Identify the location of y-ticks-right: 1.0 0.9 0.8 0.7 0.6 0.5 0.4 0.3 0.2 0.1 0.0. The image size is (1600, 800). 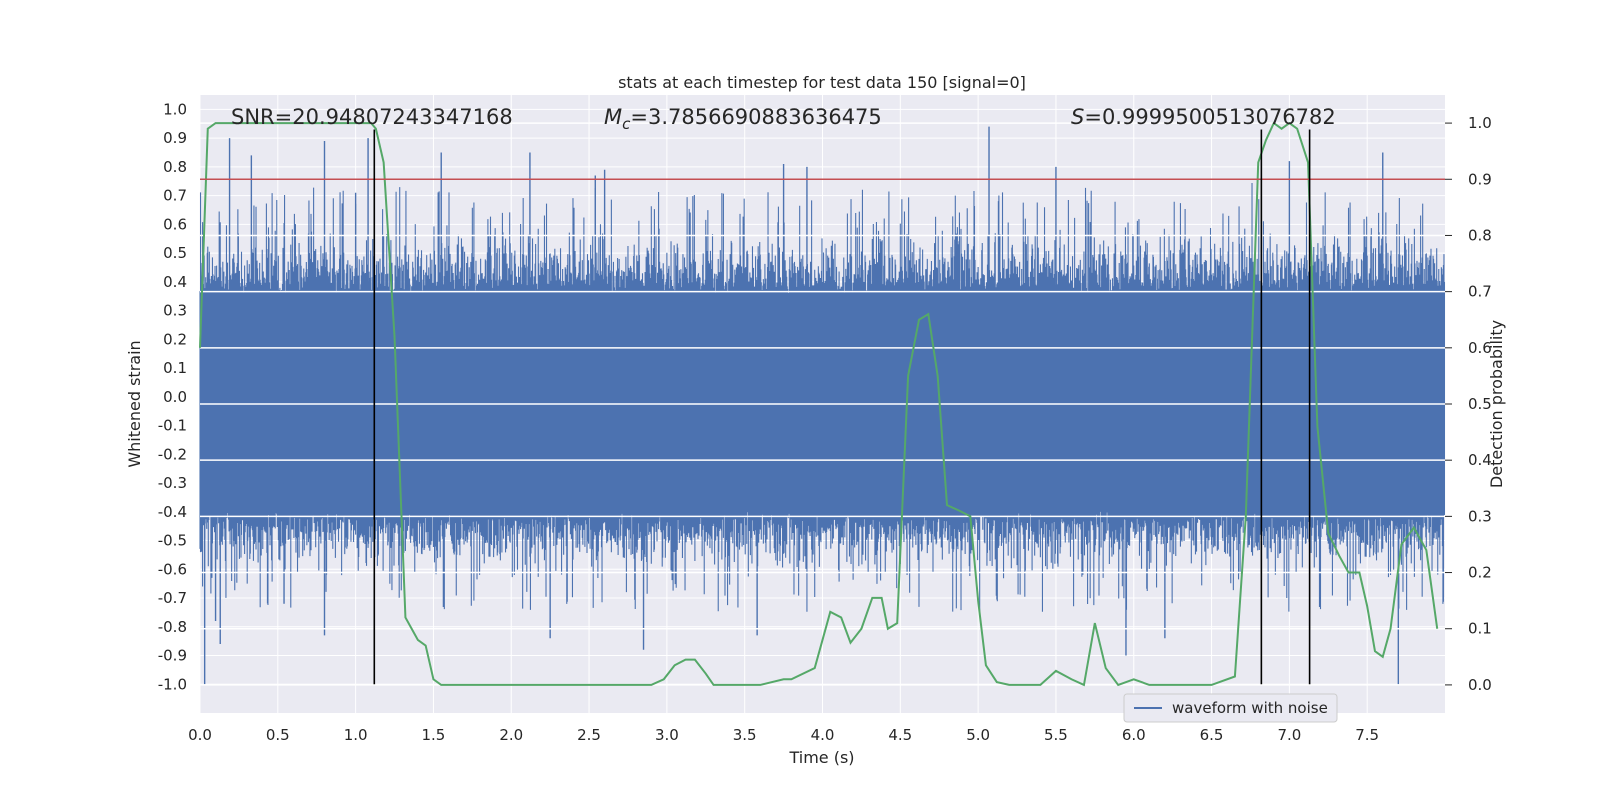
(1468, 404).